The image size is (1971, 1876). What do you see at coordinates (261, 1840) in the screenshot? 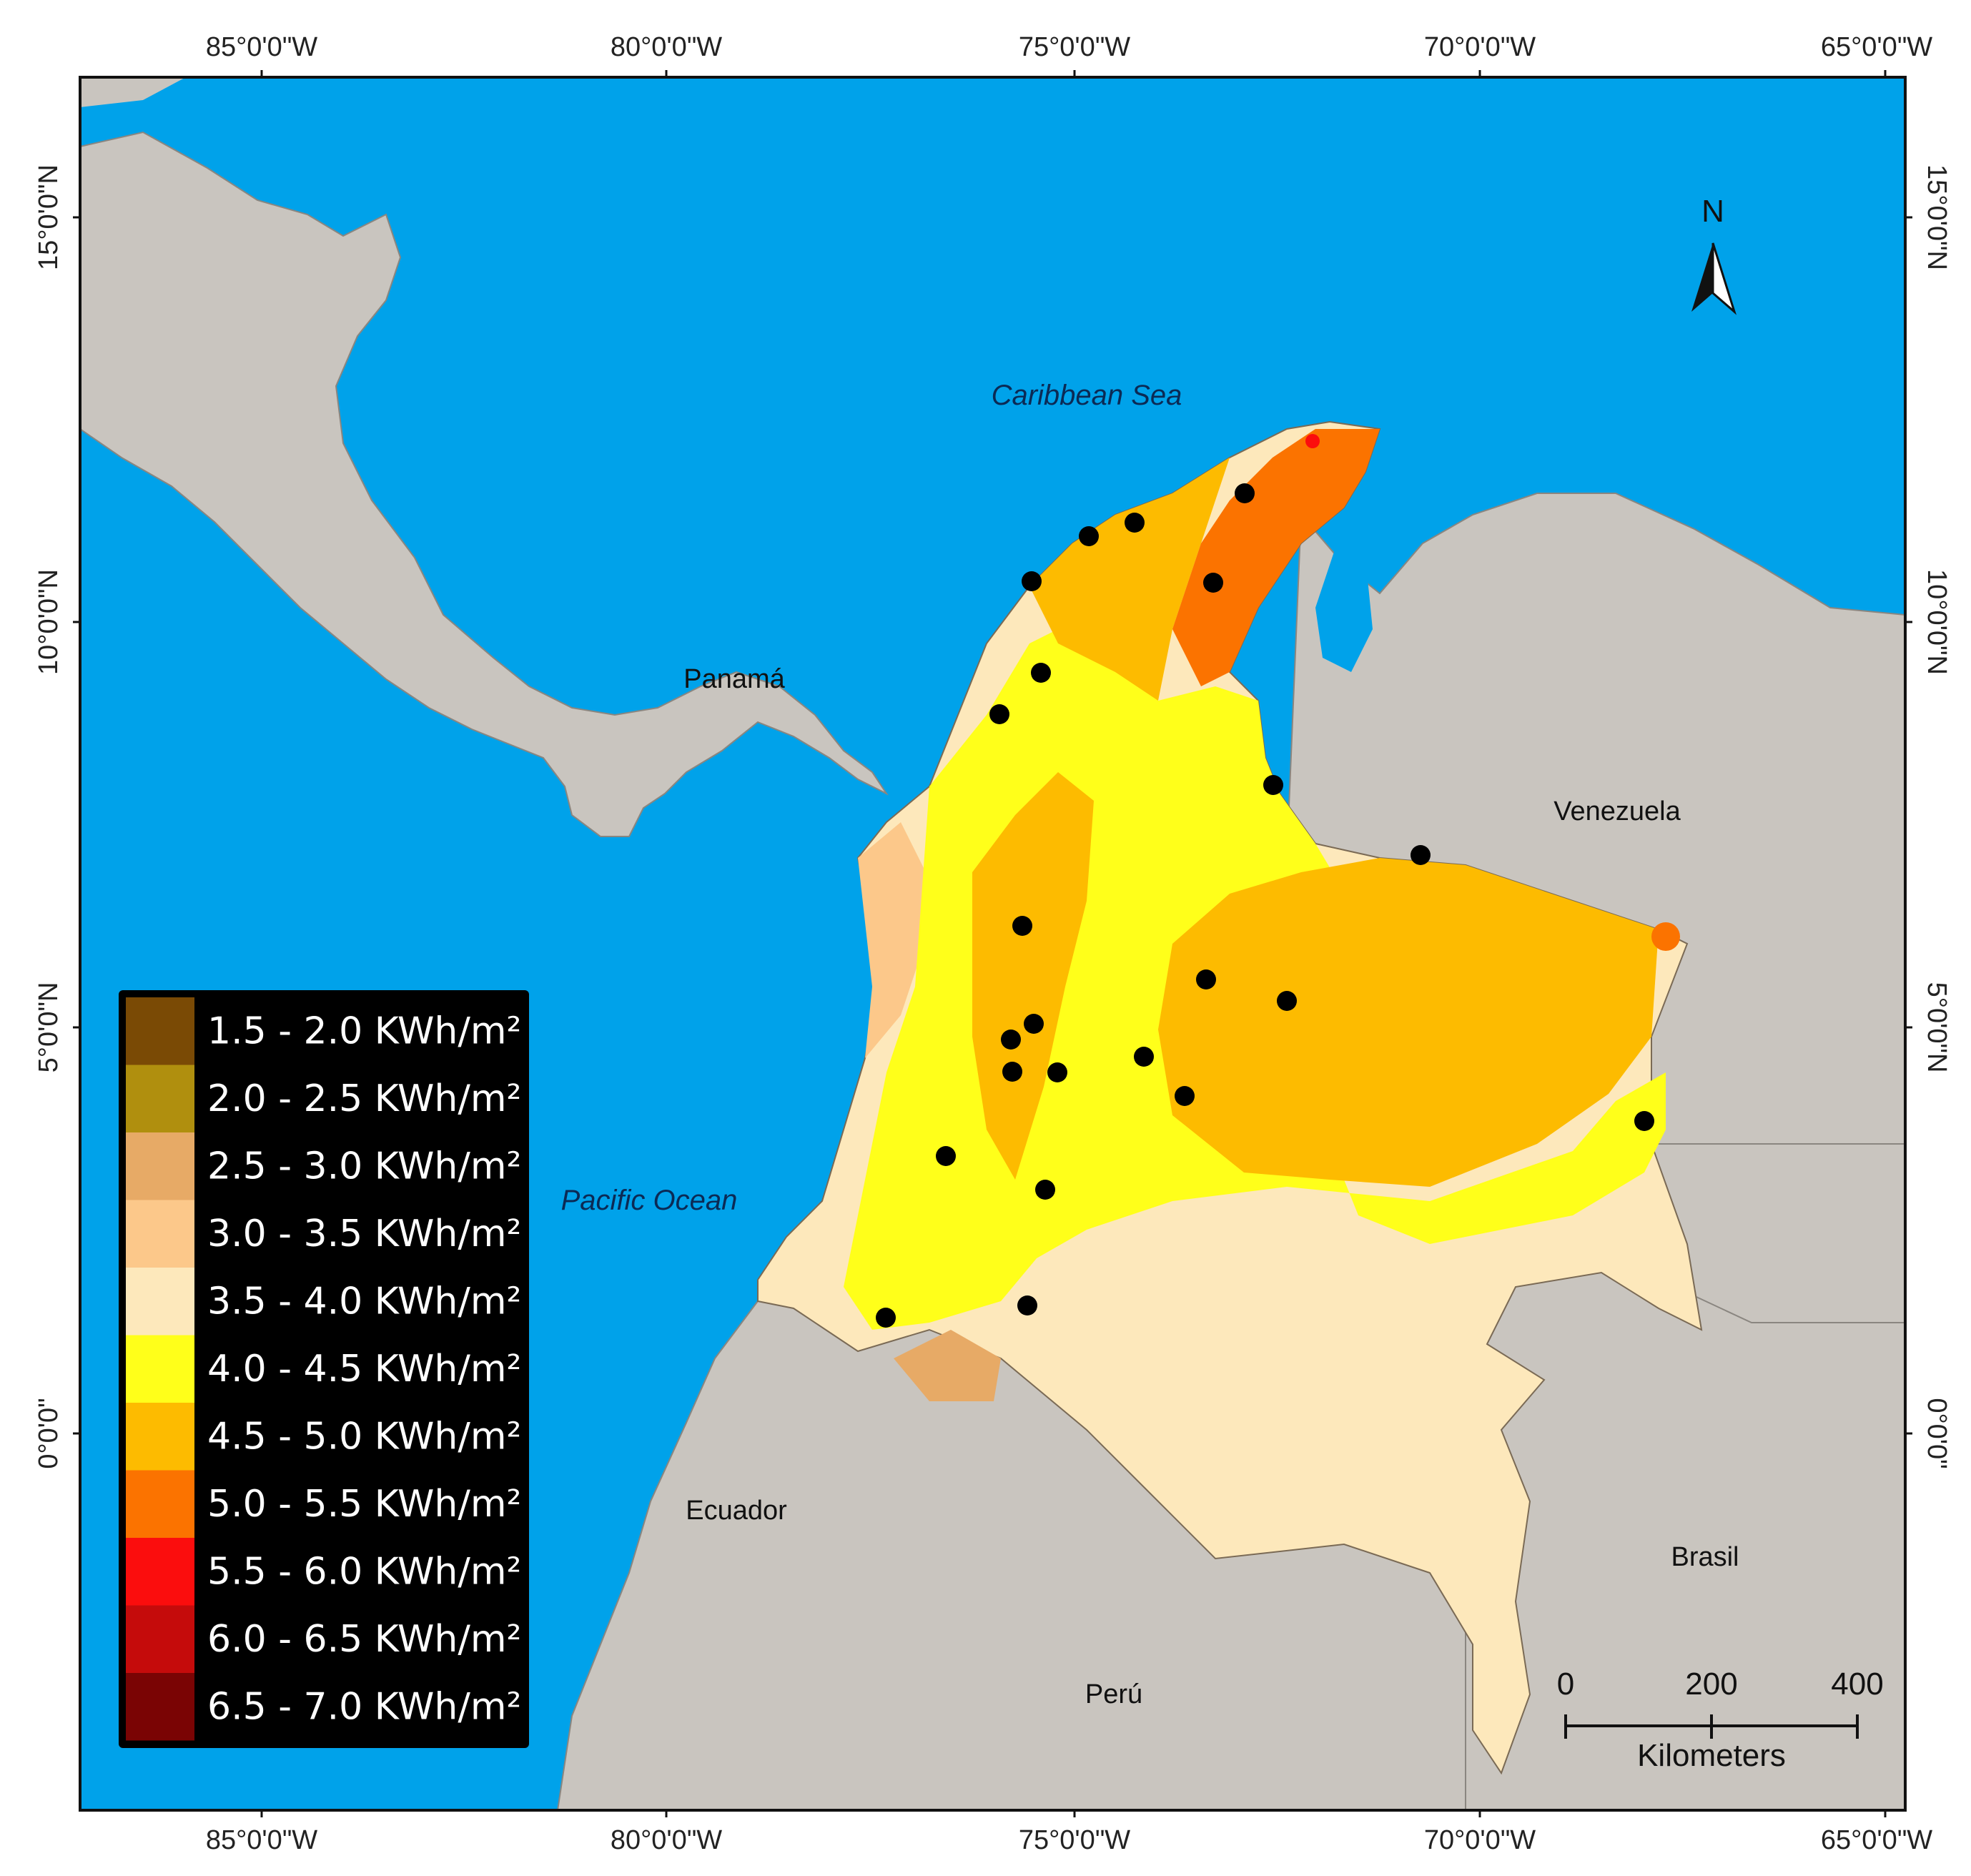
I see `longitude-label-bottom: 85°0'0"W` at bounding box center [261, 1840].